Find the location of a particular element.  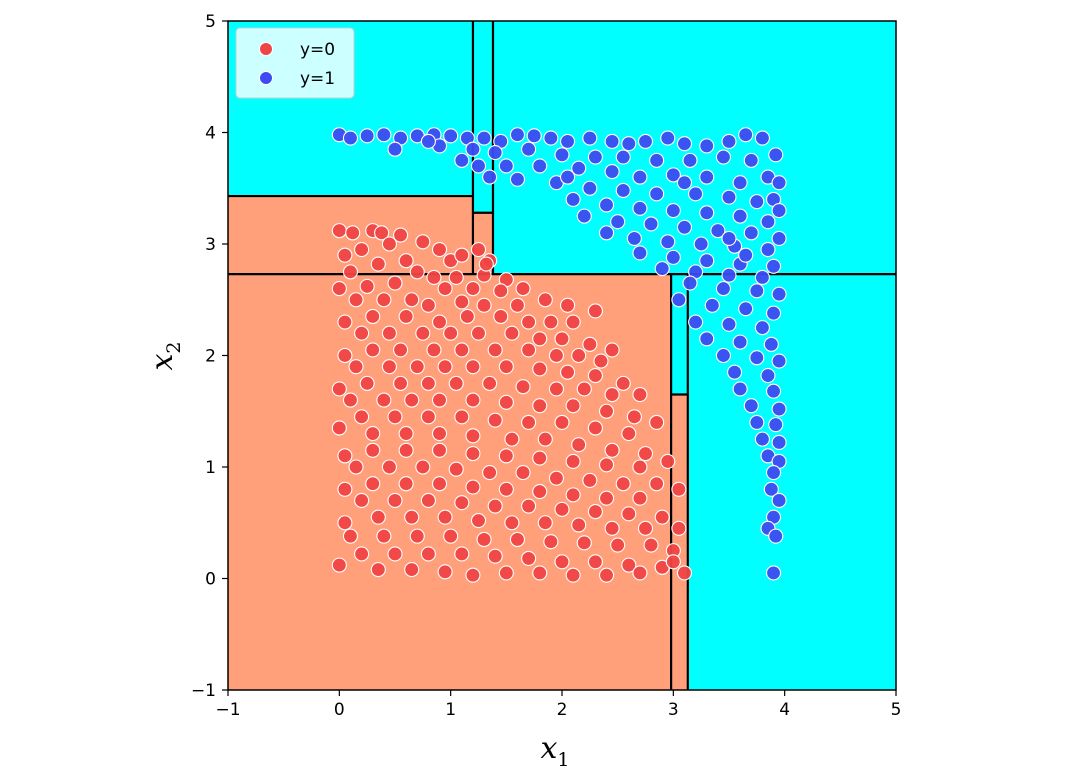

x-tick-label: 5 is located at coordinates (896, 710).